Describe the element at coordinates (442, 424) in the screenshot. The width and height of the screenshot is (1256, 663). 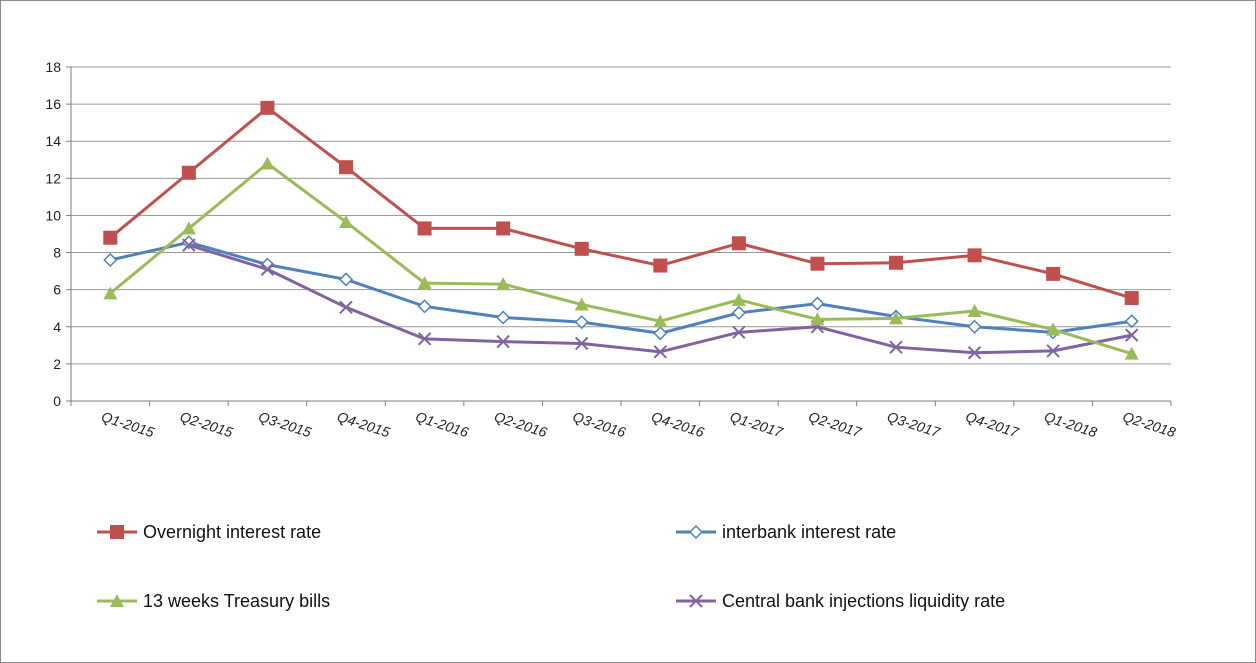
I see `x-tick-label: Q1-2016` at that location.